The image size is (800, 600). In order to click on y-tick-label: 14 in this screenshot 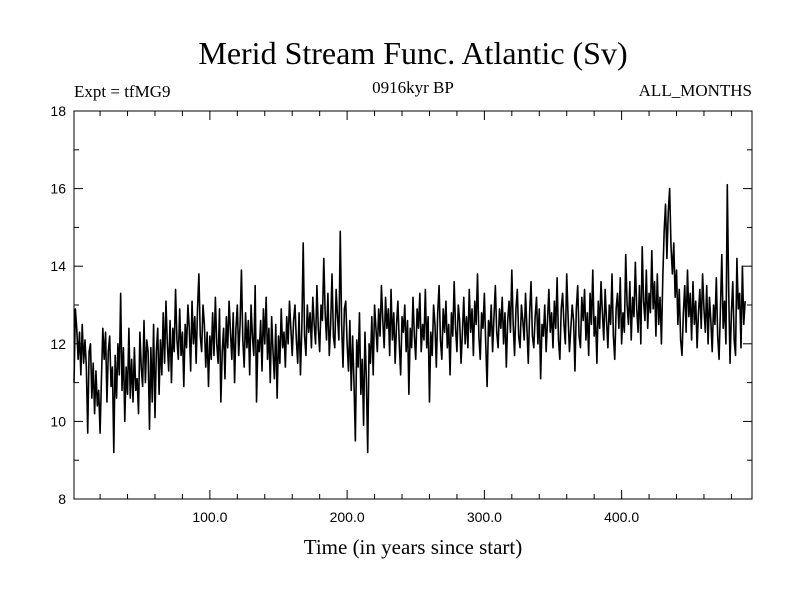, I will do `click(58, 266)`.